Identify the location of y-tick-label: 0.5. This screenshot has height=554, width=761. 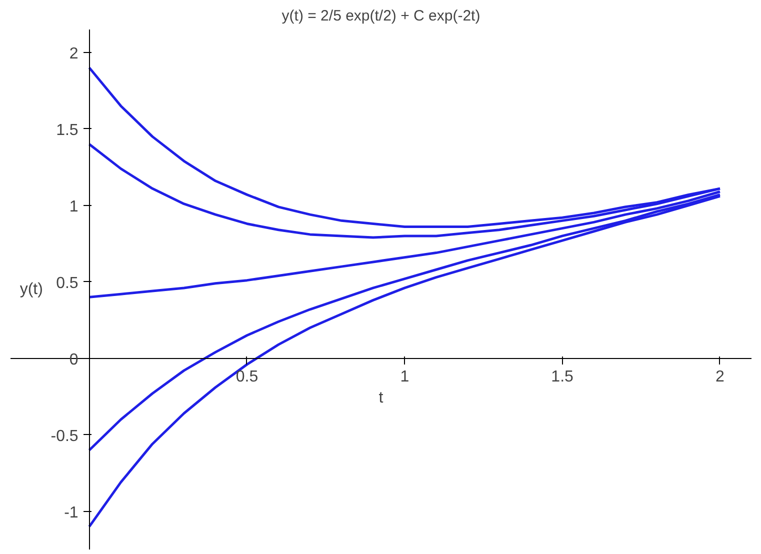
(67, 283).